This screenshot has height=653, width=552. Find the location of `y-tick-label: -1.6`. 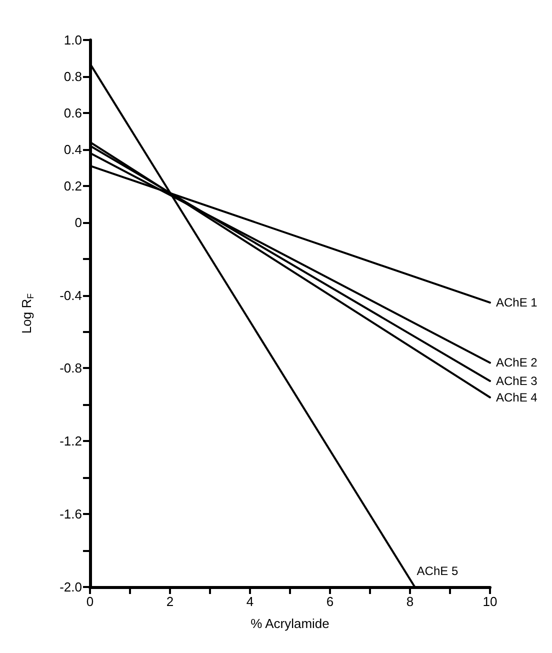

y-tick-label: -1.6 is located at coordinates (71, 514).